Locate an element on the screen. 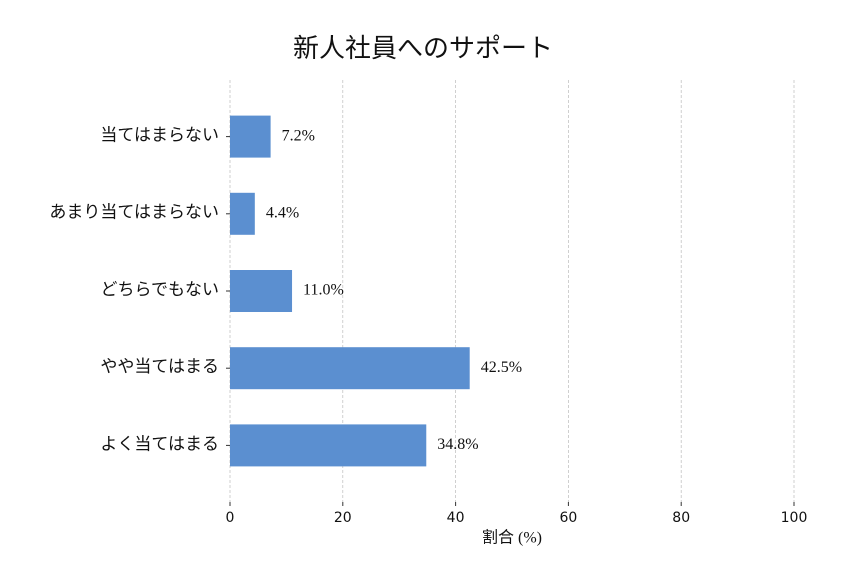  x-tick-label: 60 is located at coordinates (568, 518).